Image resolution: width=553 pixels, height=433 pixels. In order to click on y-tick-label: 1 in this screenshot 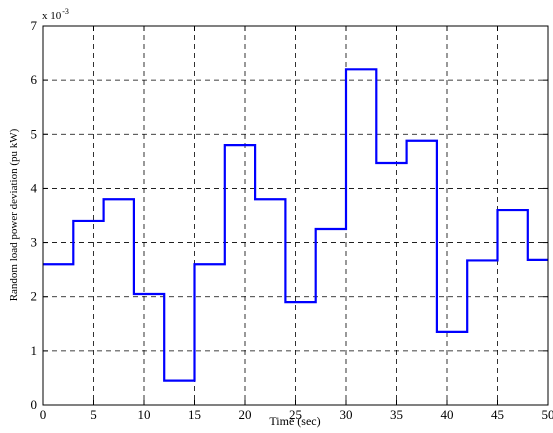, I will do `click(34, 350)`.